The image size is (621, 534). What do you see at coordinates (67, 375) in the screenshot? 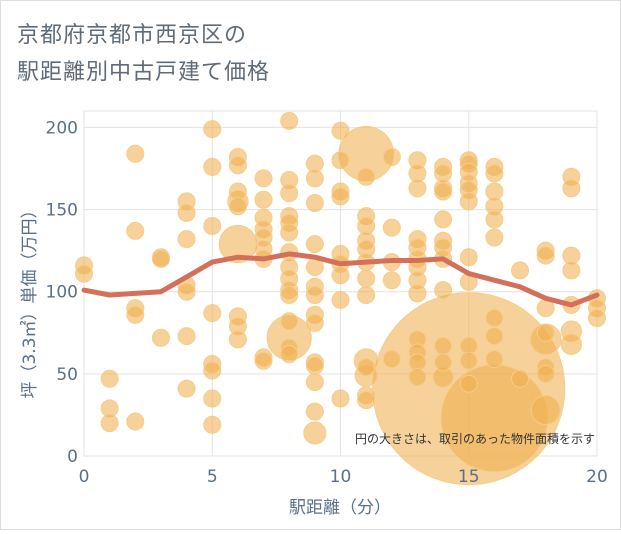
I see `y-tick-label: 50` at bounding box center [67, 375].